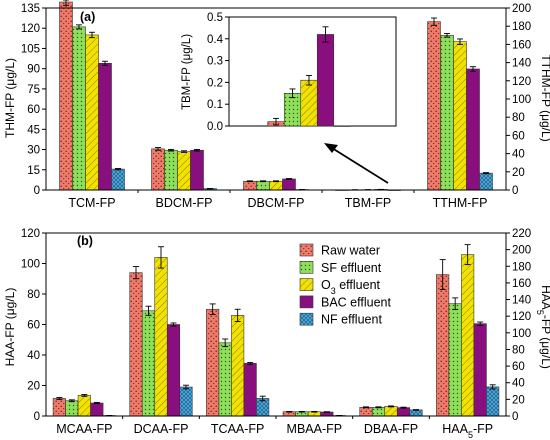 The width and height of the screenshot is (550, 440). Describe the element at coordinates (84, 429) in the screenshot. I see `panel-b-x-tick-label: MCAA-FP` at that location.